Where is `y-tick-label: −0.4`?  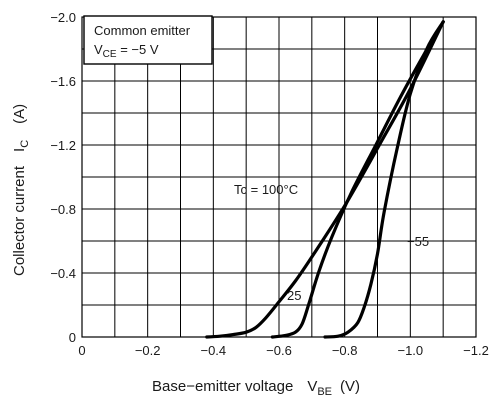
y-tick-label: −0.4 is located at coordinates (63, 273).